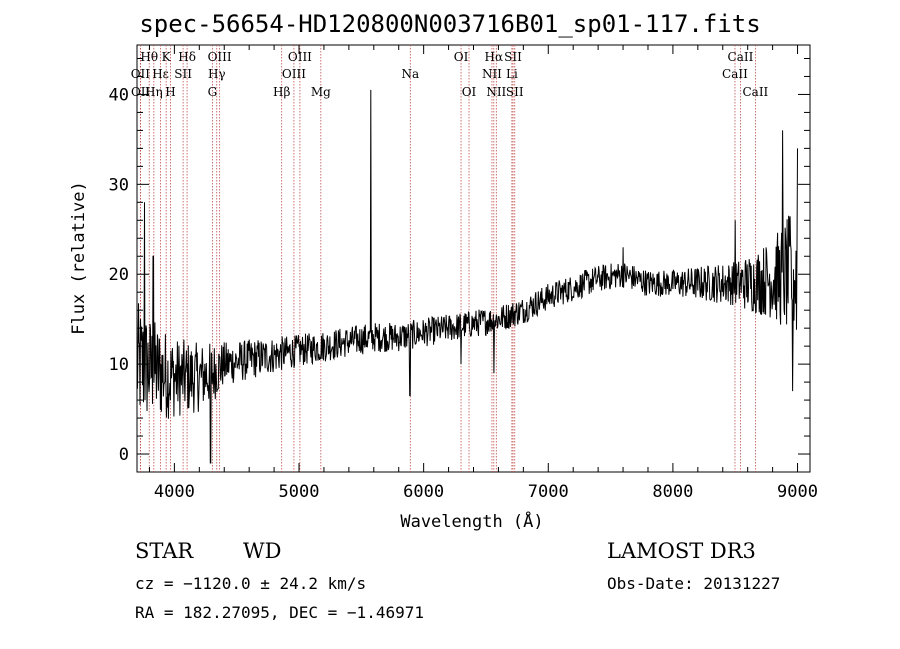 Image resolution: width=900 pixels, height=649 pixels. What do you see at coordinates (262, 551) in the screenshot?
I see `object-subclass: WD` at bounding box center [262, 551].